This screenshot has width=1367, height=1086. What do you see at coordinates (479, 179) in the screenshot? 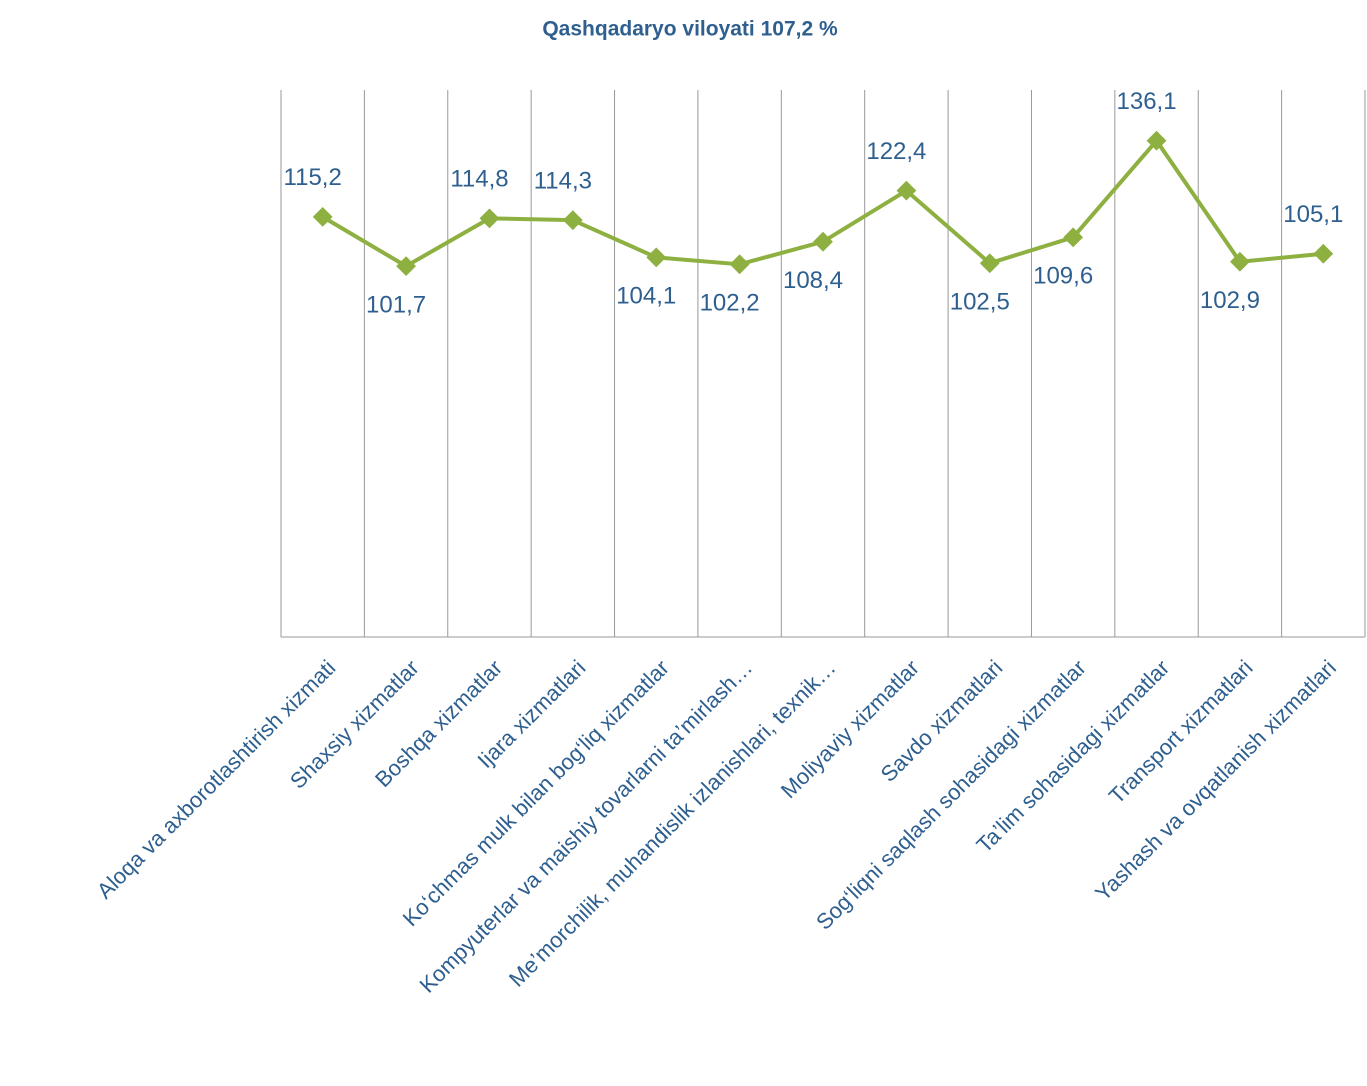
I see `data-label: 114,8` at bounding box center [479, 179].